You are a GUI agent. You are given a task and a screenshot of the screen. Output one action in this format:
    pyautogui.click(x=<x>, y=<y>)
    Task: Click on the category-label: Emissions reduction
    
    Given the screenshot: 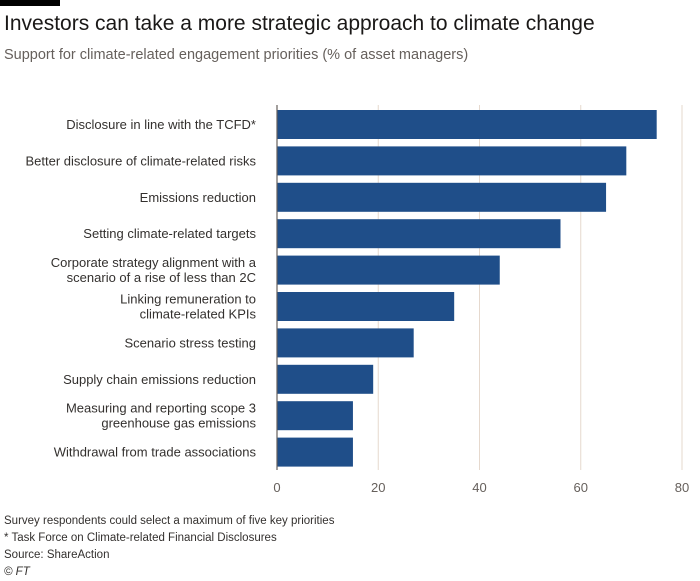 What is the action you would take?
    pyautogui.click(x=198, y=197)
    